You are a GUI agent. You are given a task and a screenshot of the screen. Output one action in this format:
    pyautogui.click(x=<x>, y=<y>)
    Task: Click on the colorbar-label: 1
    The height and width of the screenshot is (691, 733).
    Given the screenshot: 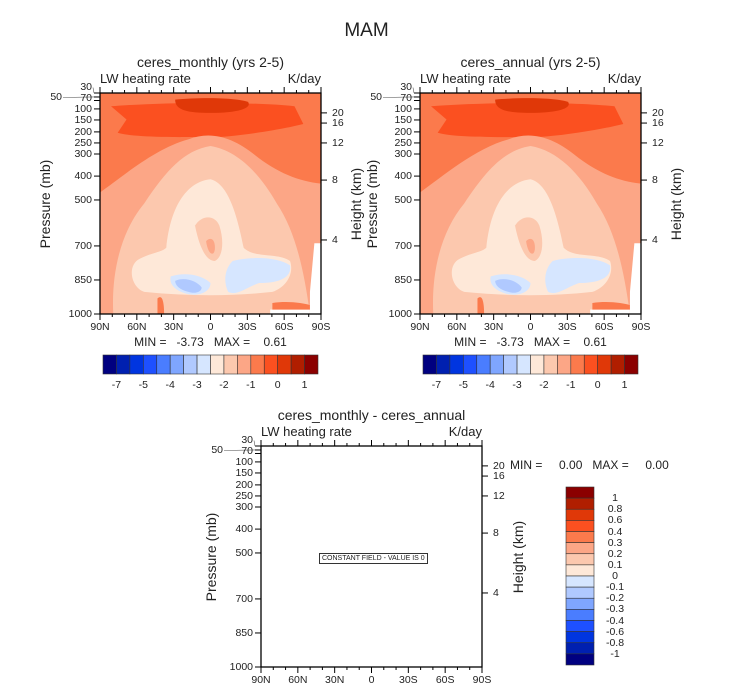 What is the action you would take?
    pyautogui.click(x=615, y=498)
    